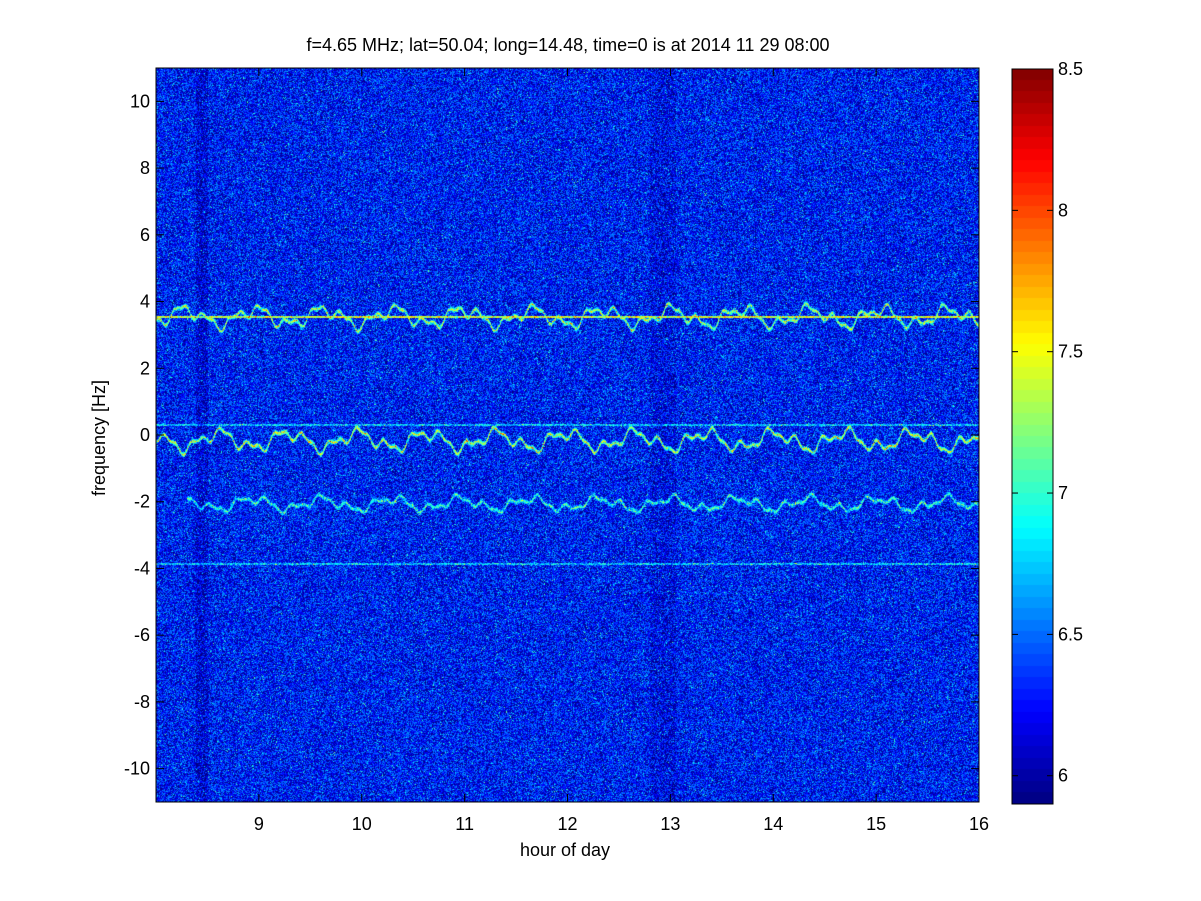  Describe the element at coordinates (259, 824) in the screenshot. I see `x-tick-label: 9` at that location.